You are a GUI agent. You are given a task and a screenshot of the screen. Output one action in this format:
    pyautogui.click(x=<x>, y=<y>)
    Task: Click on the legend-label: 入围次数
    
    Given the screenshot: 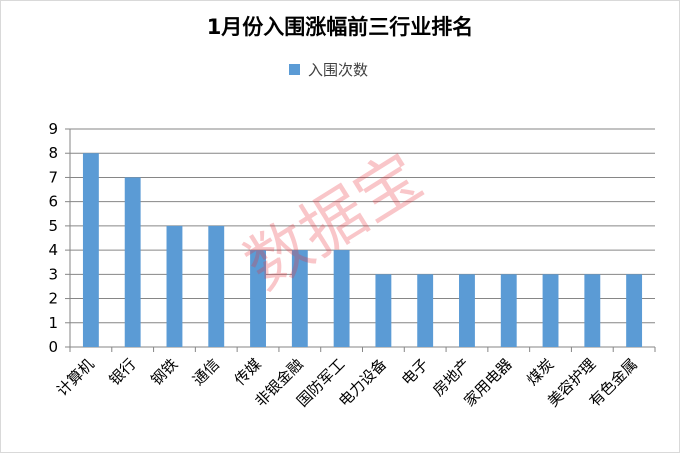 What is the action you would take?
    pyautogui.click(x=338, y=70)
    